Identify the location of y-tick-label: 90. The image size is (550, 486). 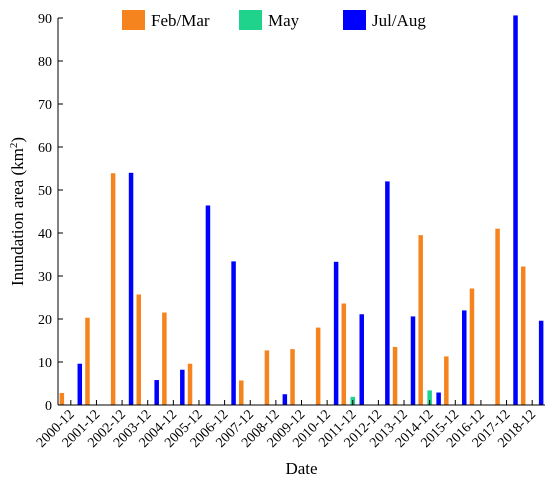
(45, 19).